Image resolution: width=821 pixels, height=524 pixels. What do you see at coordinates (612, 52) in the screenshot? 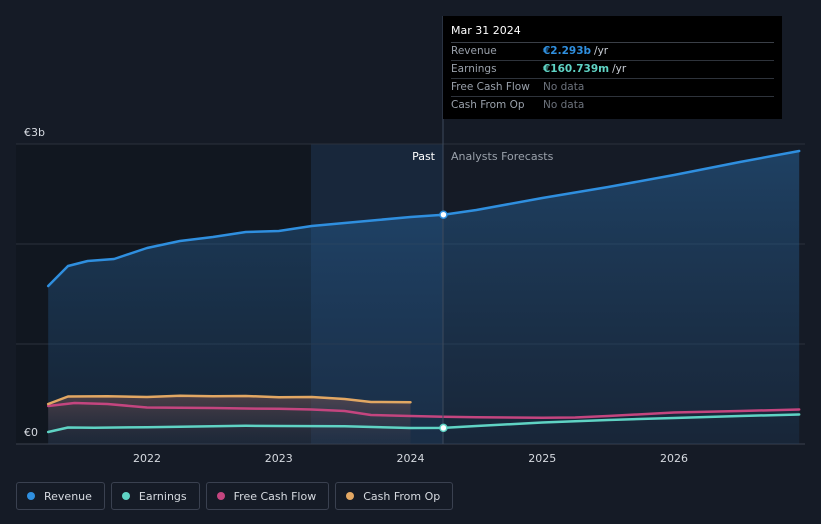
I see `tooltip-row-revenue: Revenue €2.293b /yr` at bounding box center [612, 52].